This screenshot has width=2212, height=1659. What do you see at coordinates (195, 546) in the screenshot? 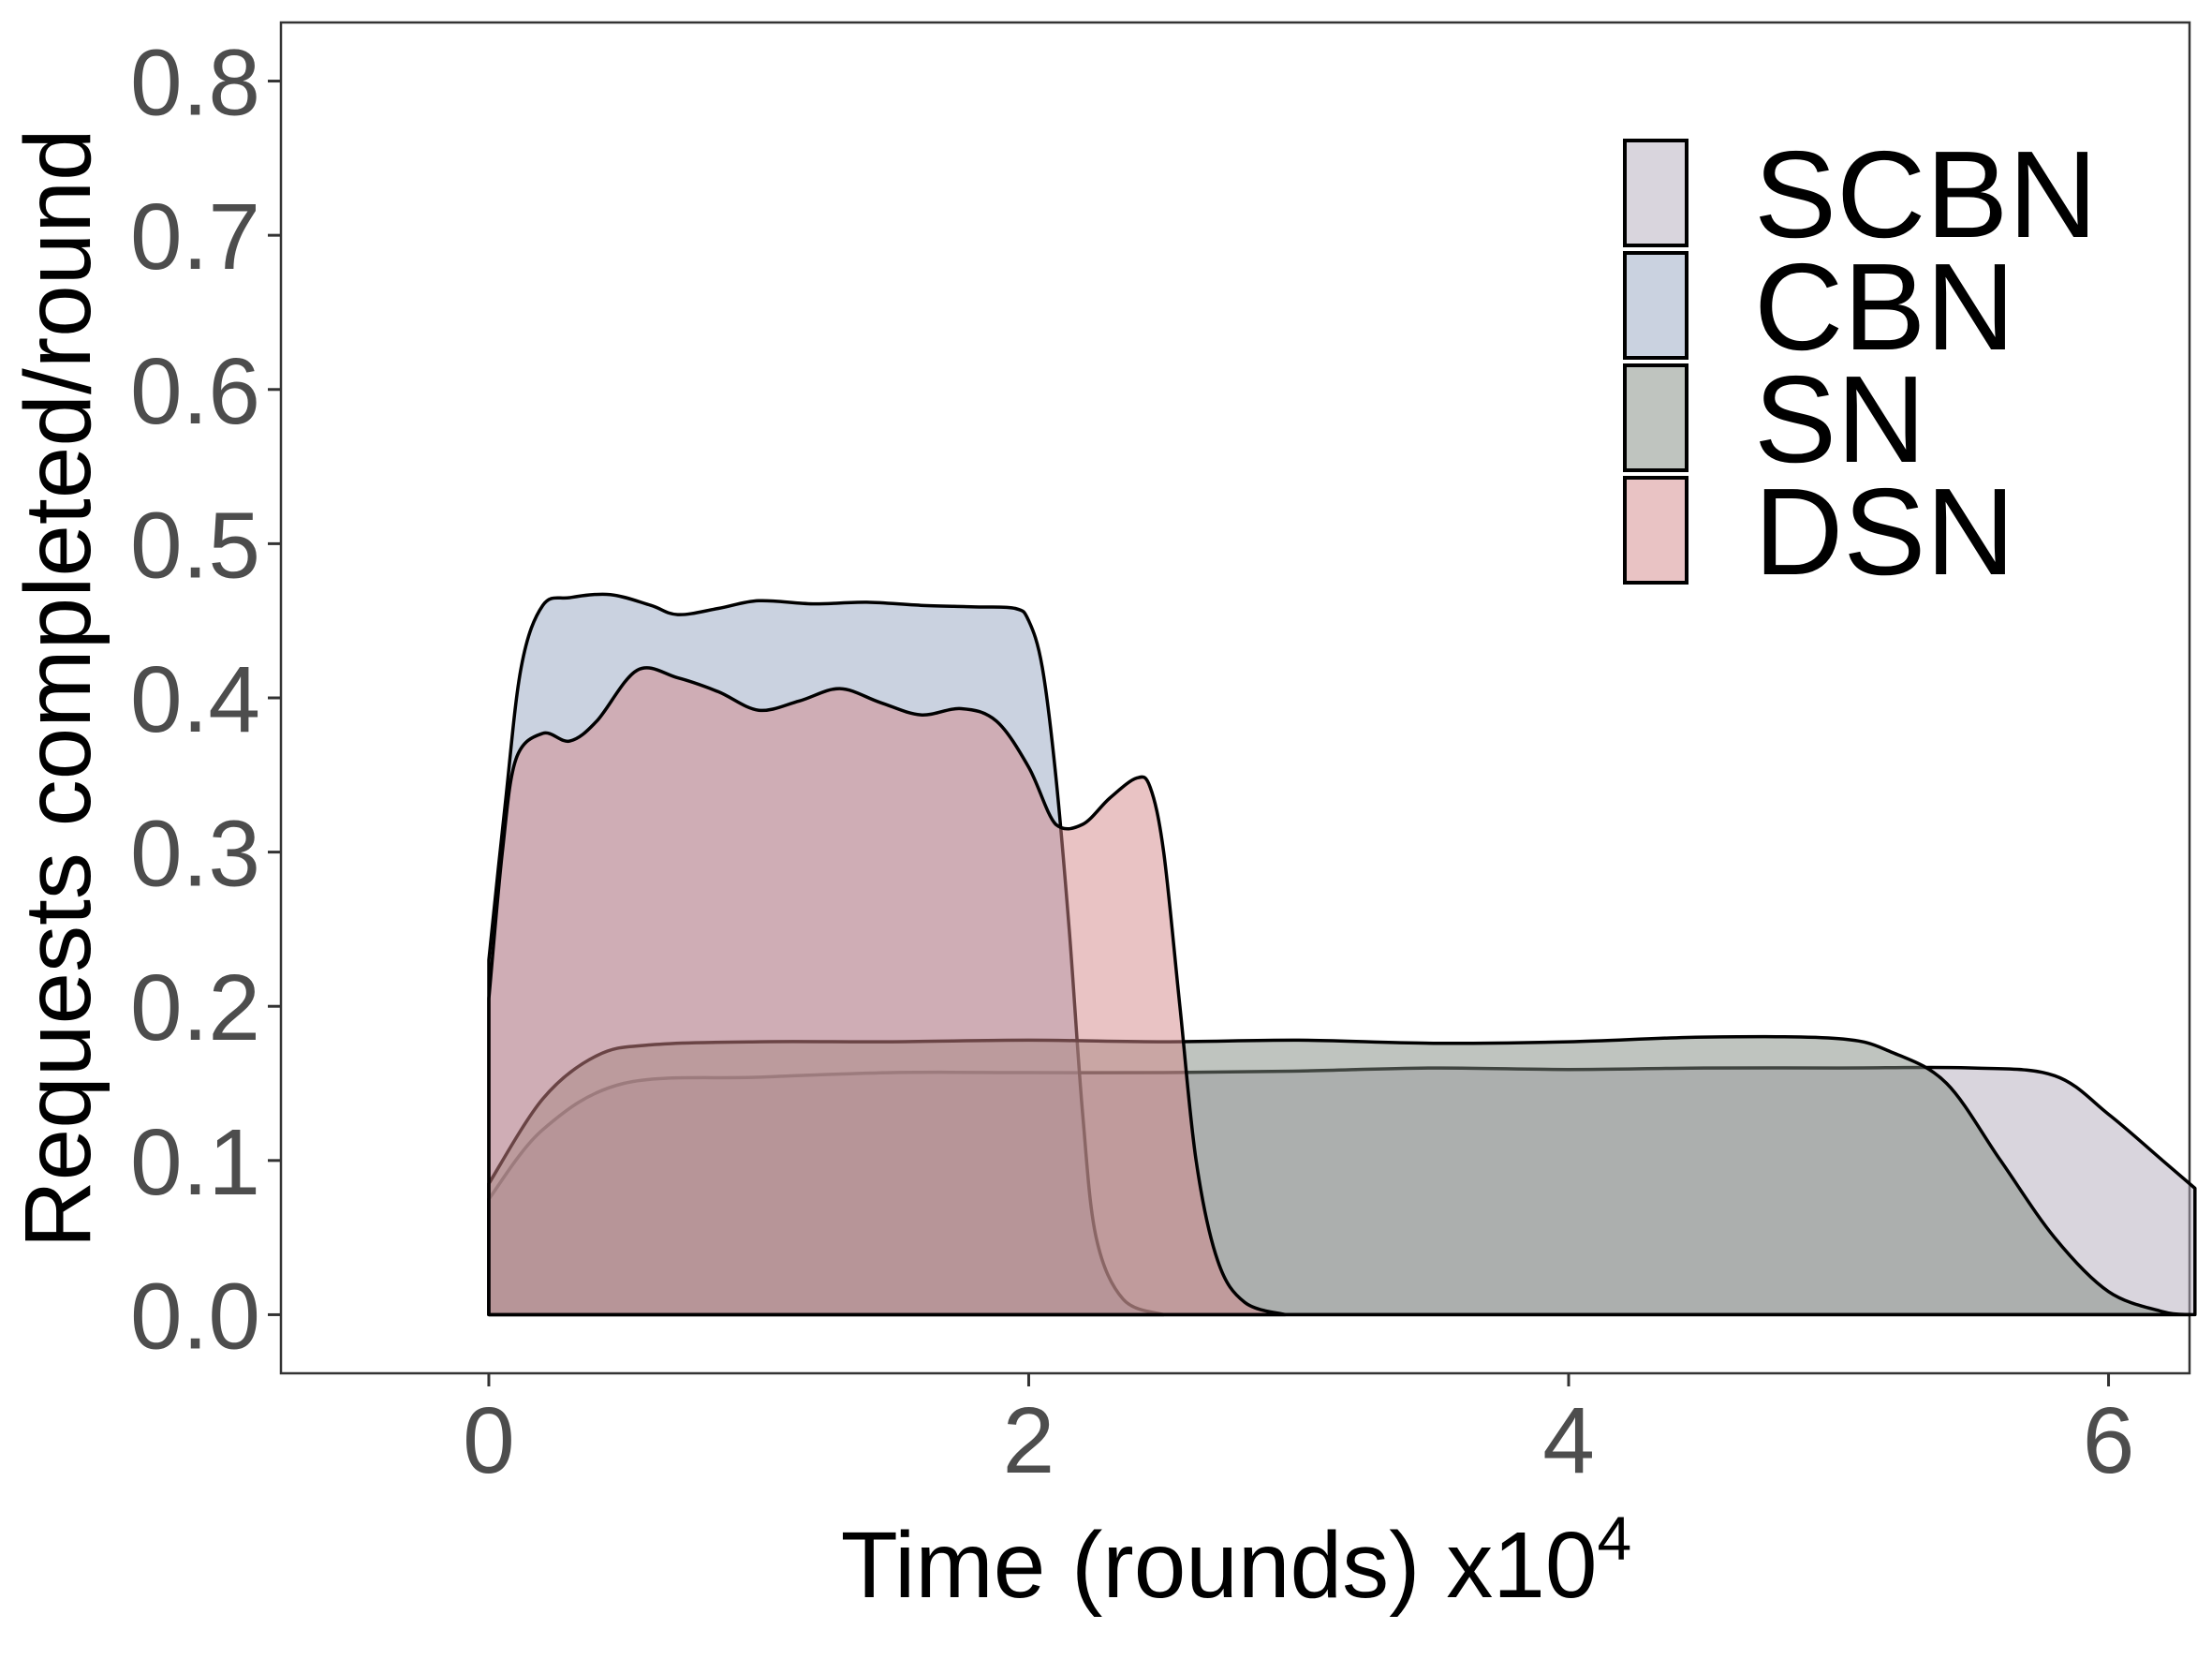
I see `y-tick-label: 0.5` at bounding box center [195, 546].